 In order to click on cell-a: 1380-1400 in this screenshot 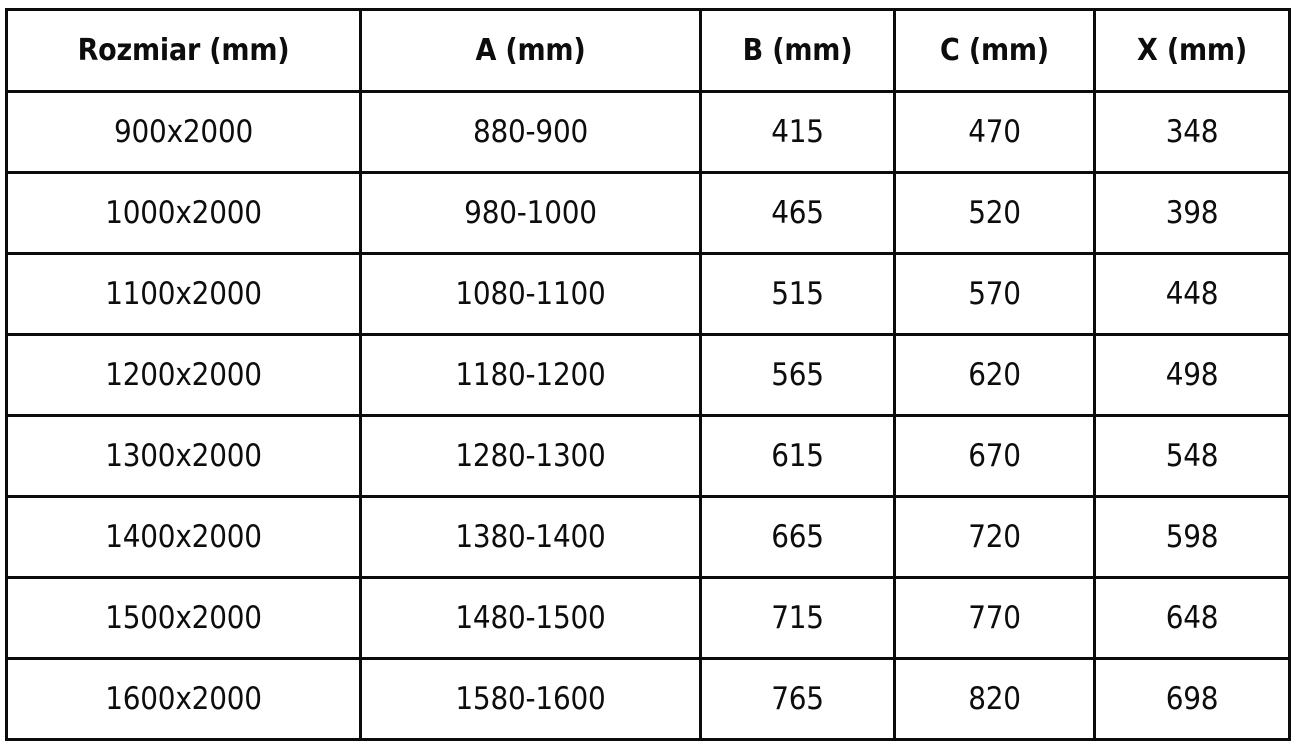, I will do `click(530, 537)`.